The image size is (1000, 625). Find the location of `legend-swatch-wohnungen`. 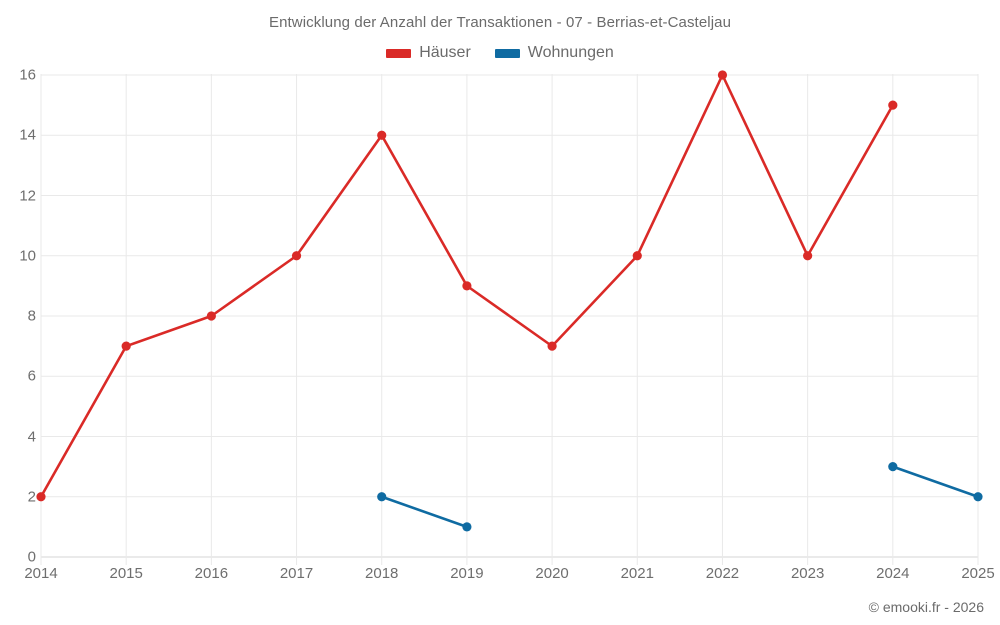

legend-swatch-wohnungen is located at coordinates (507, 53).